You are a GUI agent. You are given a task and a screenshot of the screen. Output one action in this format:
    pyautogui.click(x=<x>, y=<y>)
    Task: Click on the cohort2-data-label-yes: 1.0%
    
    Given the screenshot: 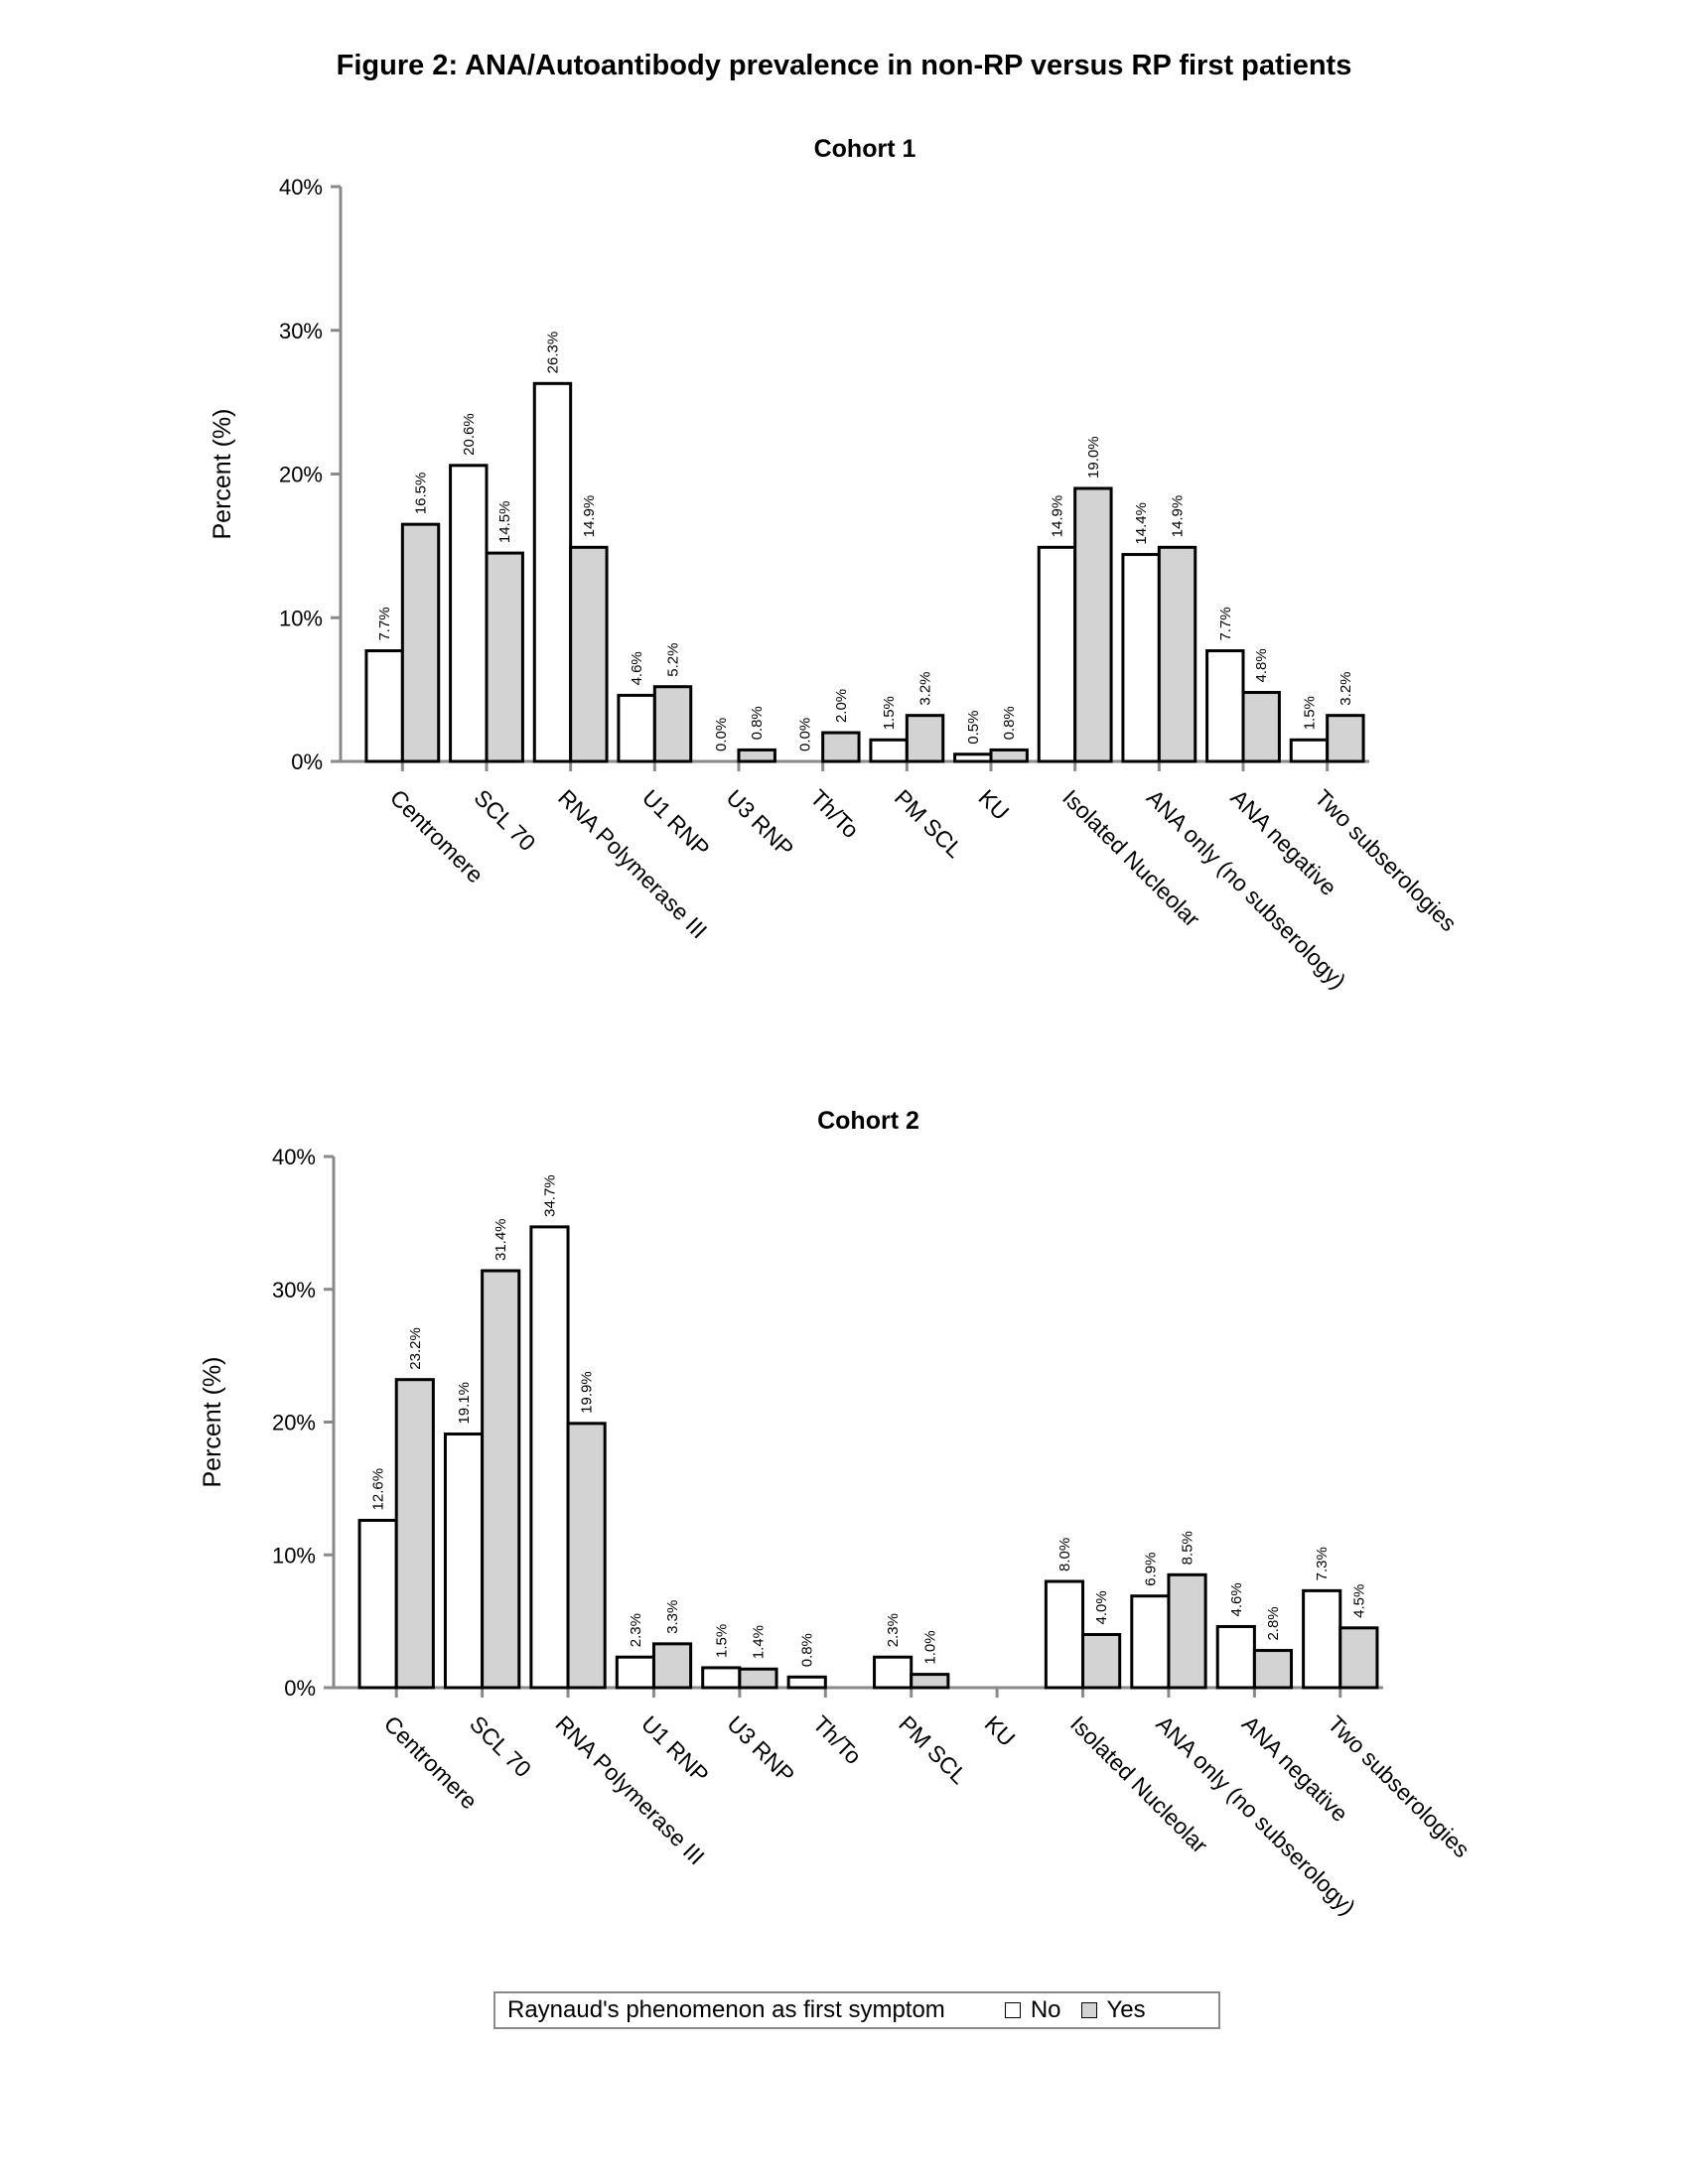 What is the action you would take?
    pyautogui.click(x=929, y=1647)
    